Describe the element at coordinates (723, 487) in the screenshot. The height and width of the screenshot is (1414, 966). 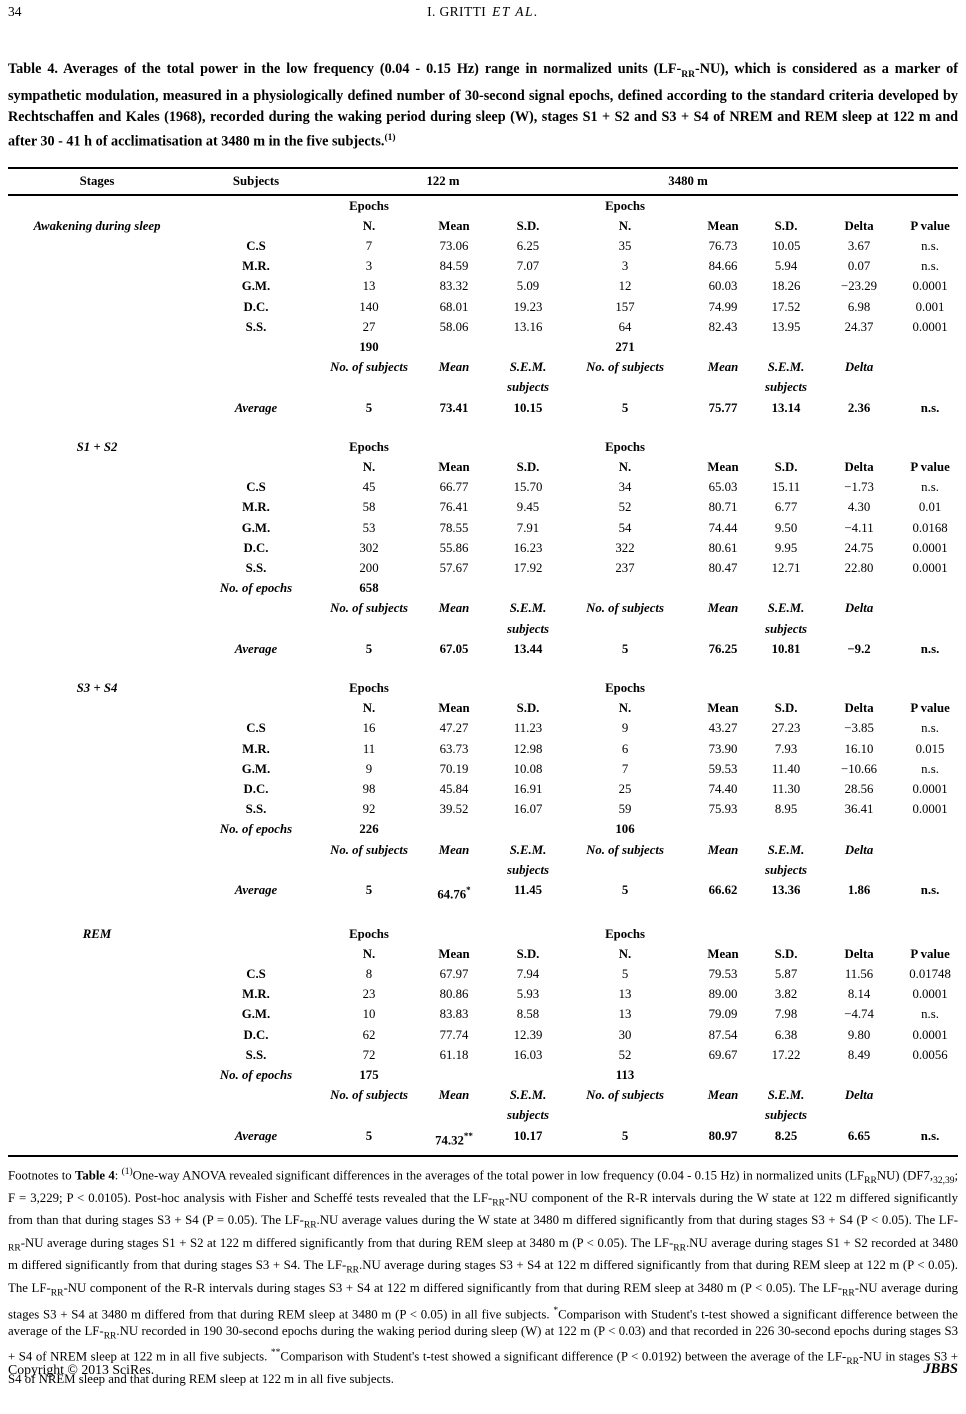
I see `mean-value: 65.03` at that location.